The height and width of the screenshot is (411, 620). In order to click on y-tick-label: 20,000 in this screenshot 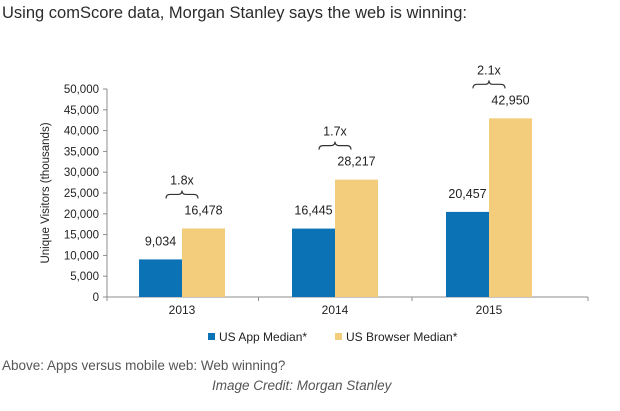, I will do `click(81, 215)`.